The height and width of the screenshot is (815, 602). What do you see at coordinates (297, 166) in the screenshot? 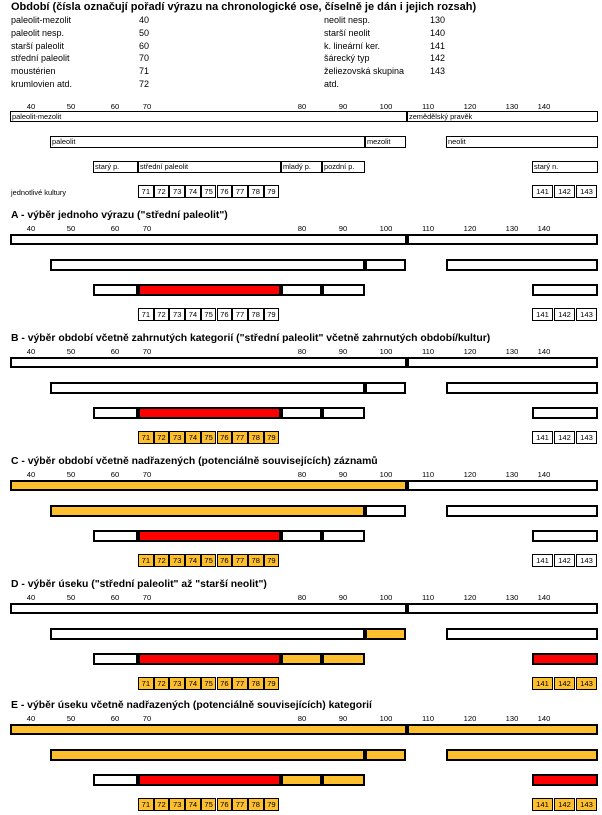
I see `period-label: mladý p.` at bounding box center [297, 166].